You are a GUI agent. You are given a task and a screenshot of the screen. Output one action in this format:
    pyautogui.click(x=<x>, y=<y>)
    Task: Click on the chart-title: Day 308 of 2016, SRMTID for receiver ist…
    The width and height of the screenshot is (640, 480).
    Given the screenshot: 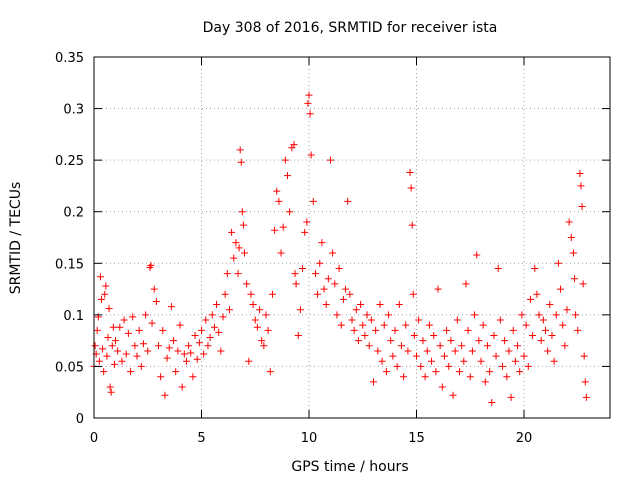 What is the action you would take?
    pyautogui.click(x=350, y=28)
    